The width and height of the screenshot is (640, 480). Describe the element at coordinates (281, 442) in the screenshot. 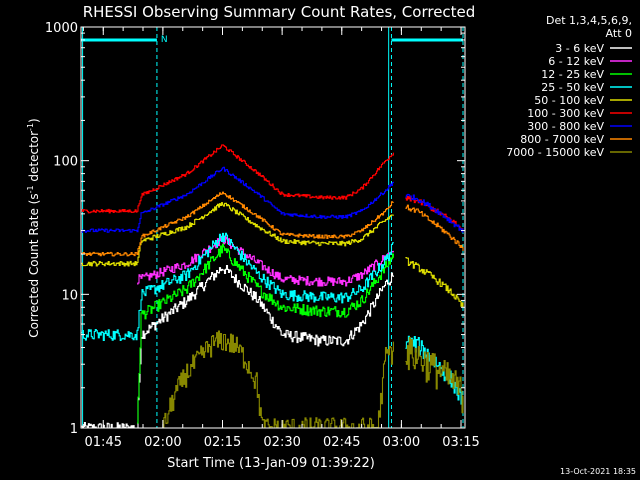

I see `x-tick-label: 02:30` at that location.